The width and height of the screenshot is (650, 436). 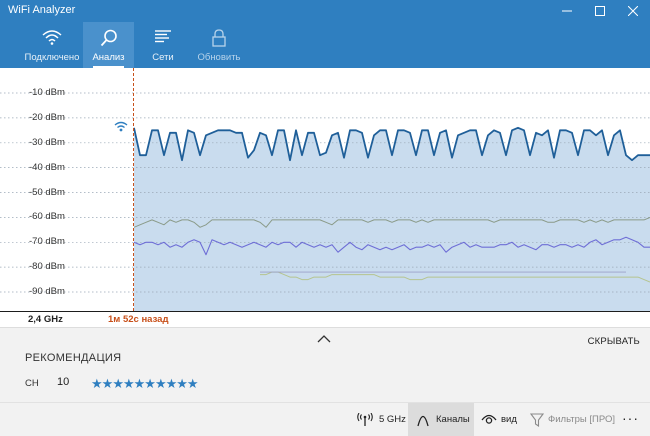 I want to click on maximize-icon, so click(x=600, y=11).